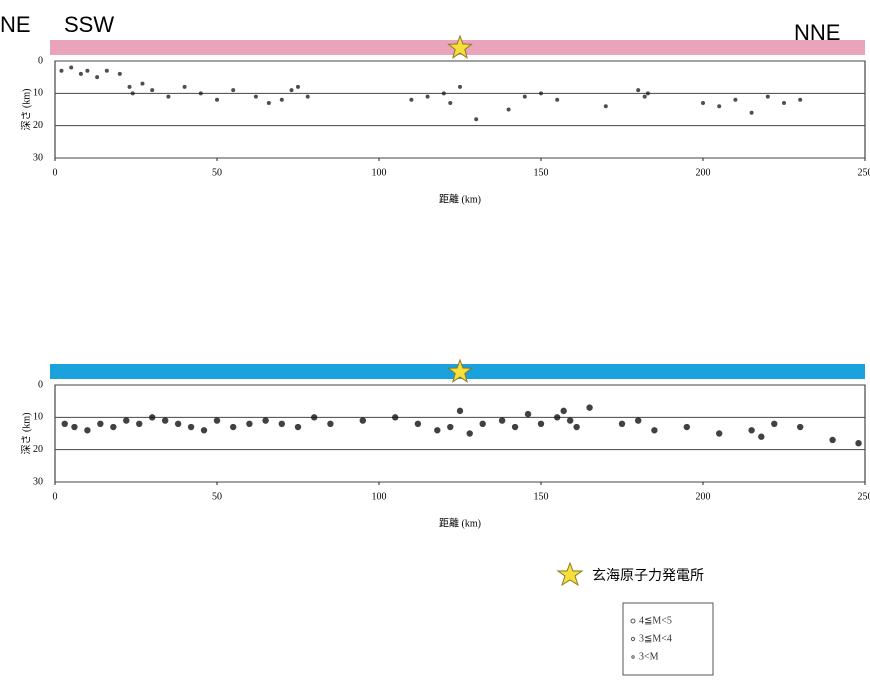  What do you see at coordinates (649, 656) in the screenshot?
I see `legend-label: 3<M` at bounding box center [649, 656].